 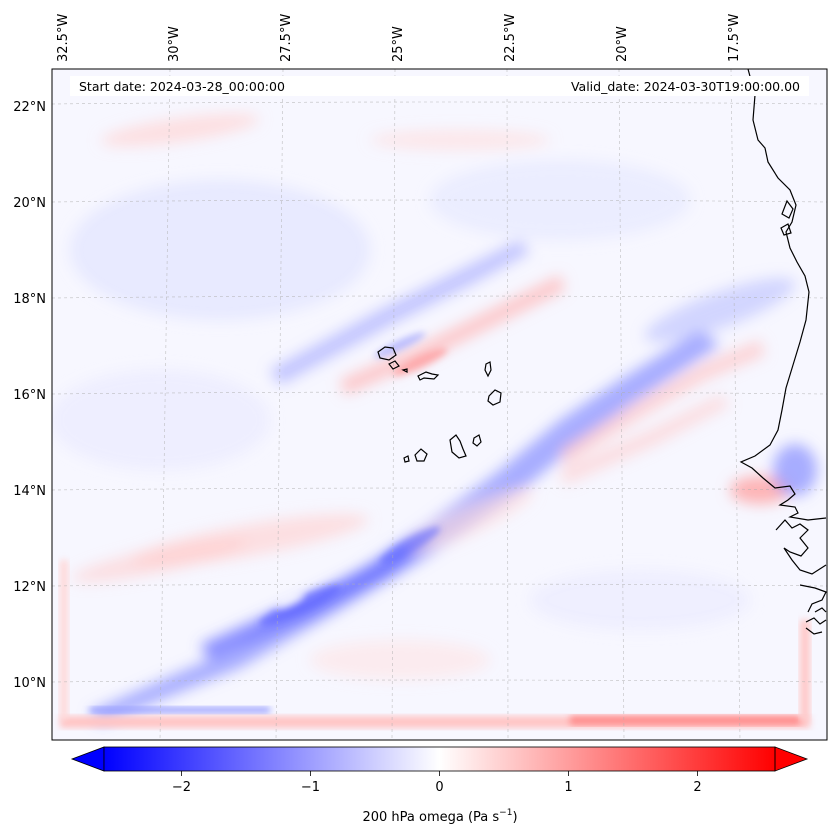 I want to click on valid-date-label: Valid_date: 2024-03-30T19:00:00.00, so click(x=685, y=86).